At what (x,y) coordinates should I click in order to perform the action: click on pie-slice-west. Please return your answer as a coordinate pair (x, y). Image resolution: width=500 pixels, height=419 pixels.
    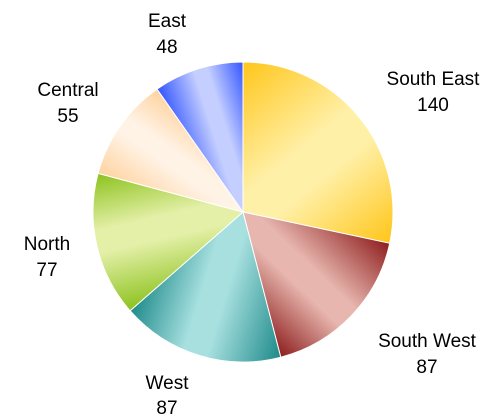
    Looking at the image, I should click on (205, 287).